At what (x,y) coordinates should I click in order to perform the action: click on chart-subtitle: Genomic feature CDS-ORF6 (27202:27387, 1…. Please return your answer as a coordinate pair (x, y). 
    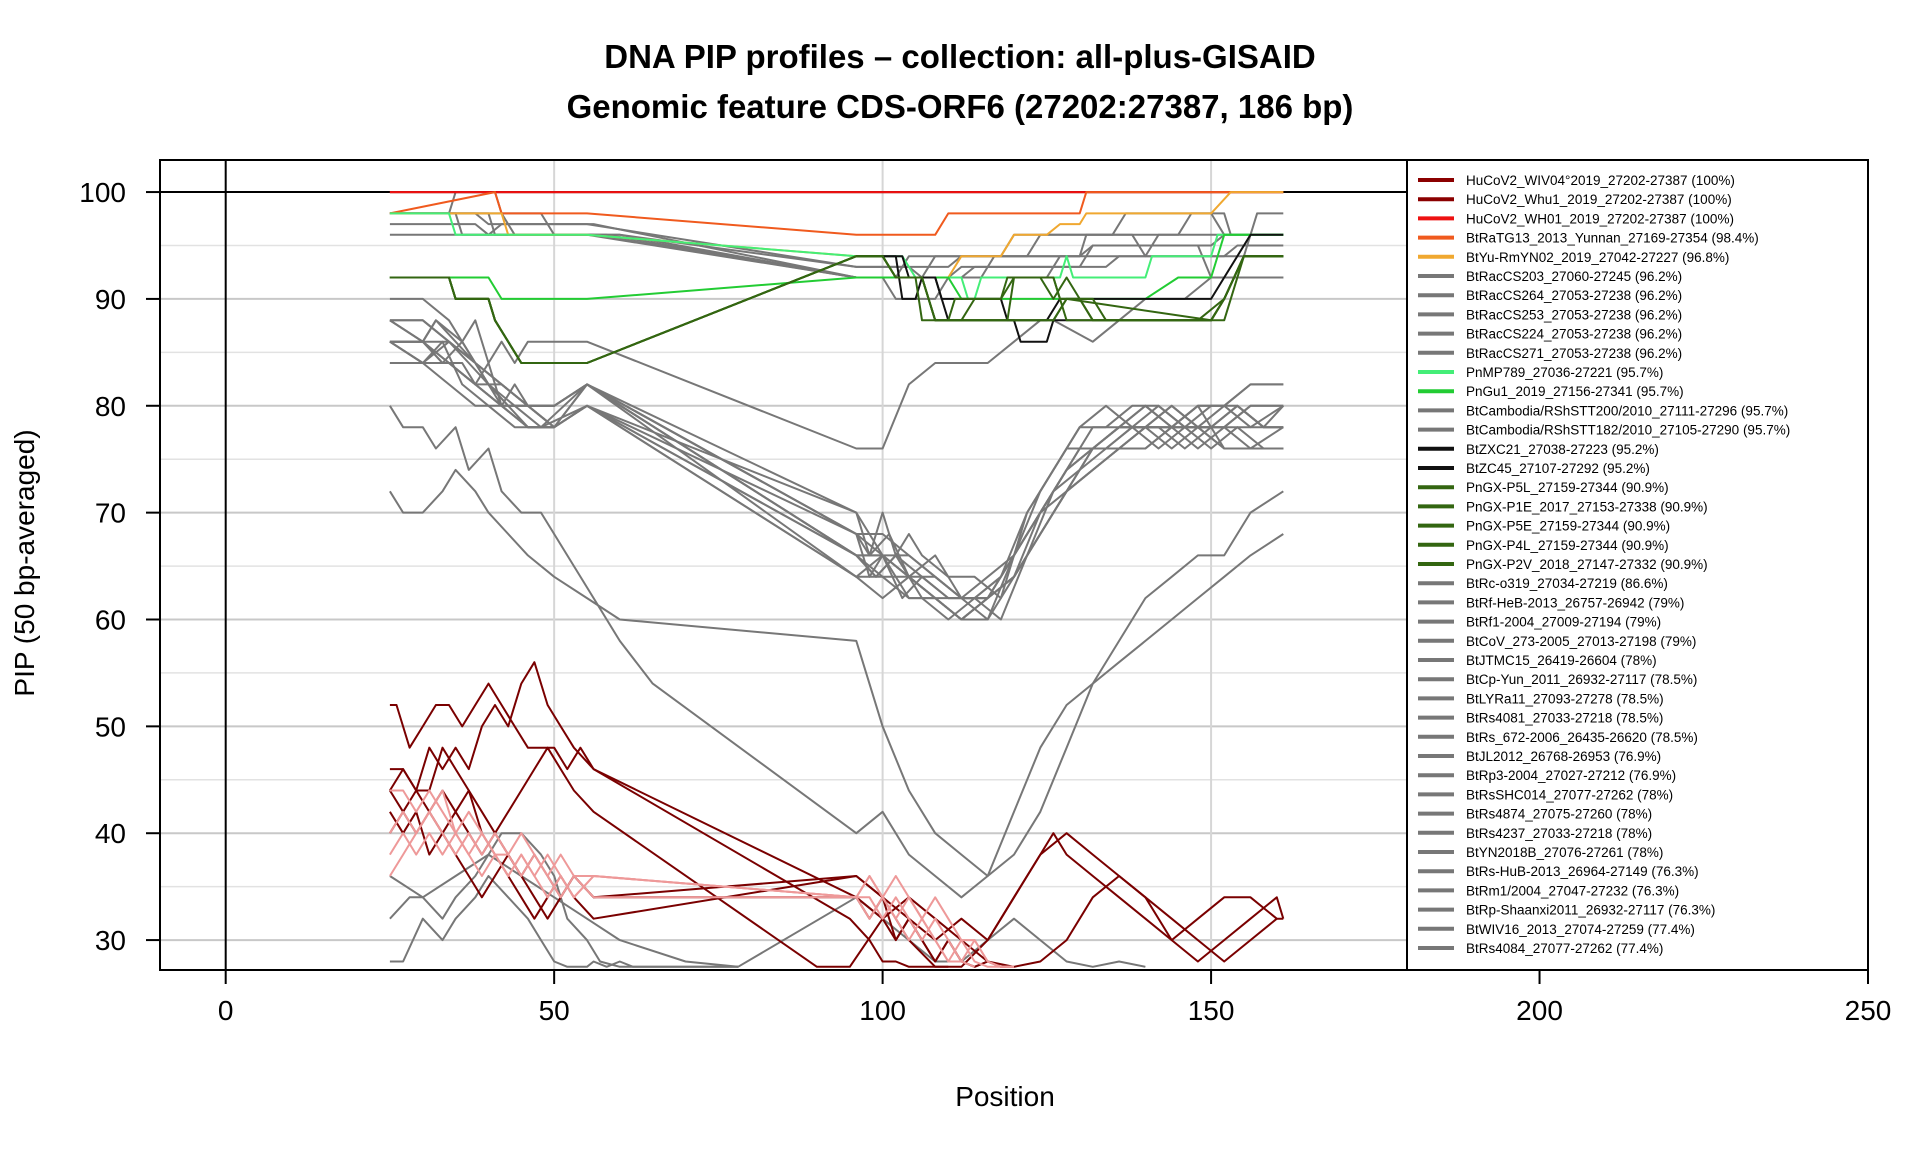
    Looking at the image, I should click on (960, 106).